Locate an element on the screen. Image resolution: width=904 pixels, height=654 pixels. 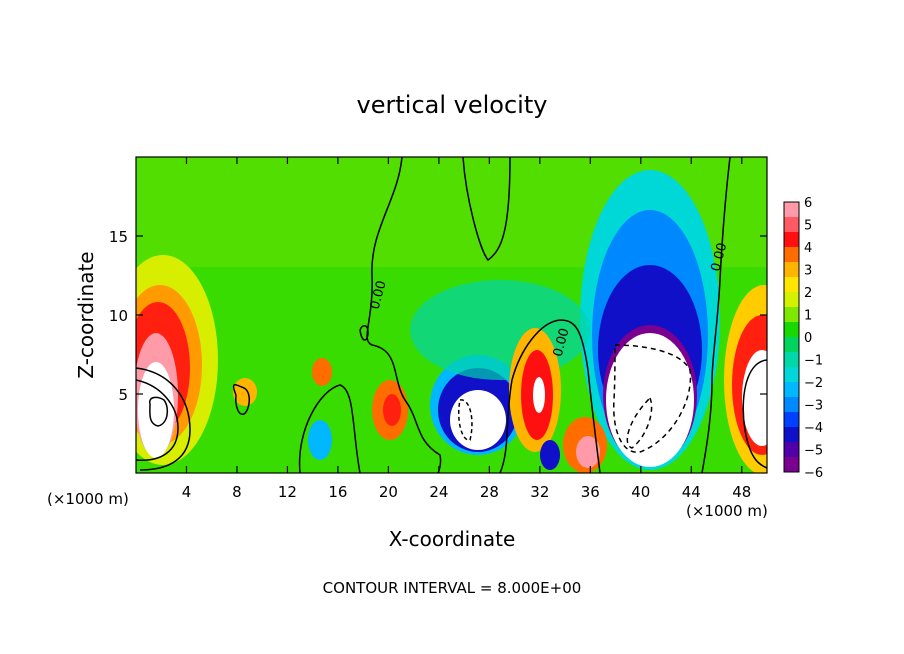
updraft-mid-core is located at coordinates (539, 395).